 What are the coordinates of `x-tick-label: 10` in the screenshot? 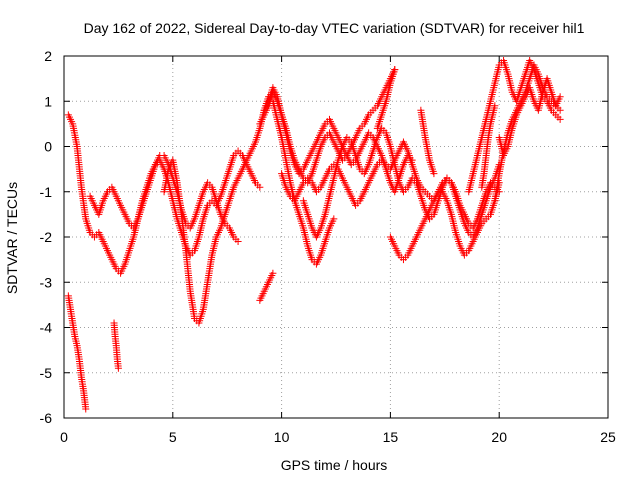 It's located at (282, 437).